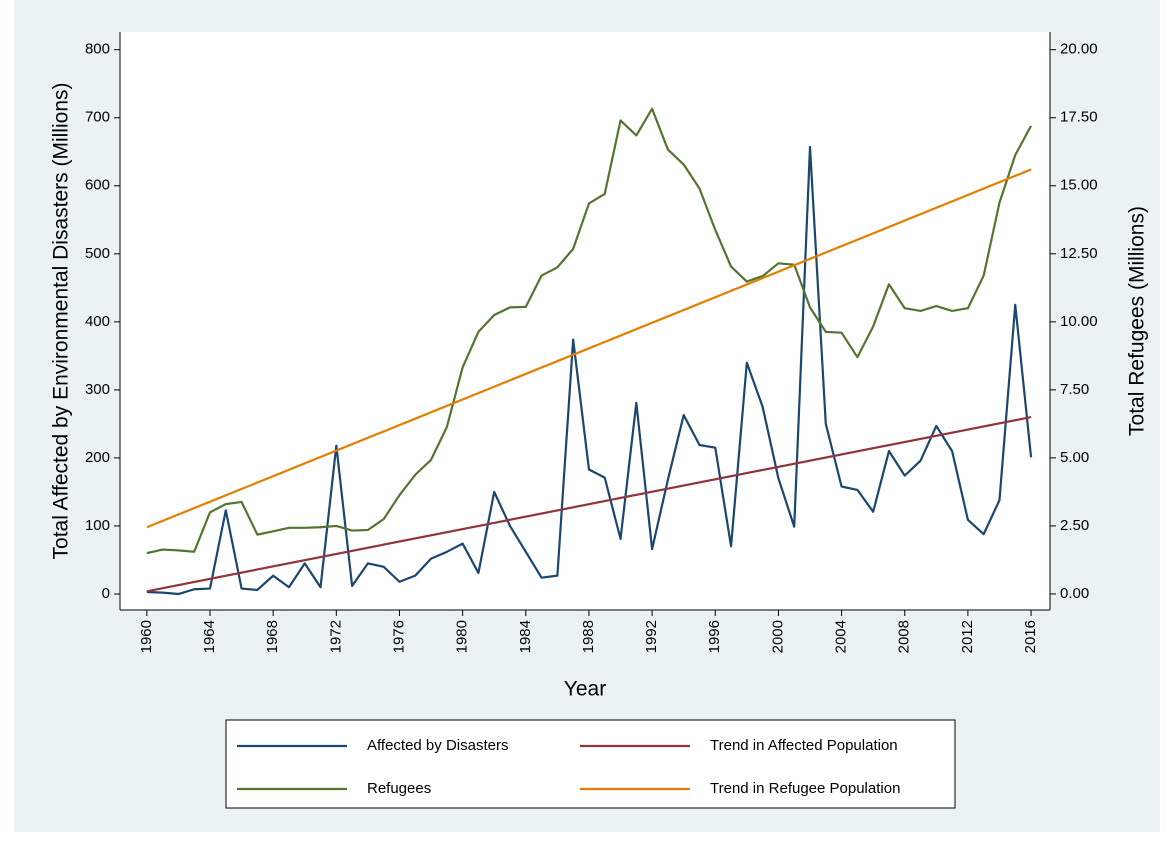 The width and height of the screenshot is (1173, 850). I want to click on legend-label: Trend in Refugee Population, so click(805, 788).